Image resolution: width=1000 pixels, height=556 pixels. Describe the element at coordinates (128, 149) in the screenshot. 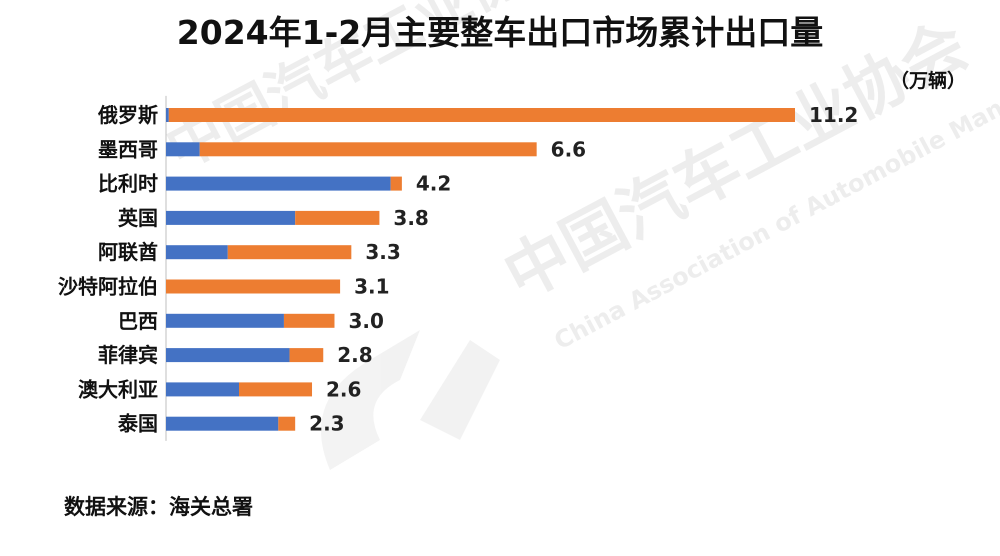

I see `category-label: 墨西哥` at that location.